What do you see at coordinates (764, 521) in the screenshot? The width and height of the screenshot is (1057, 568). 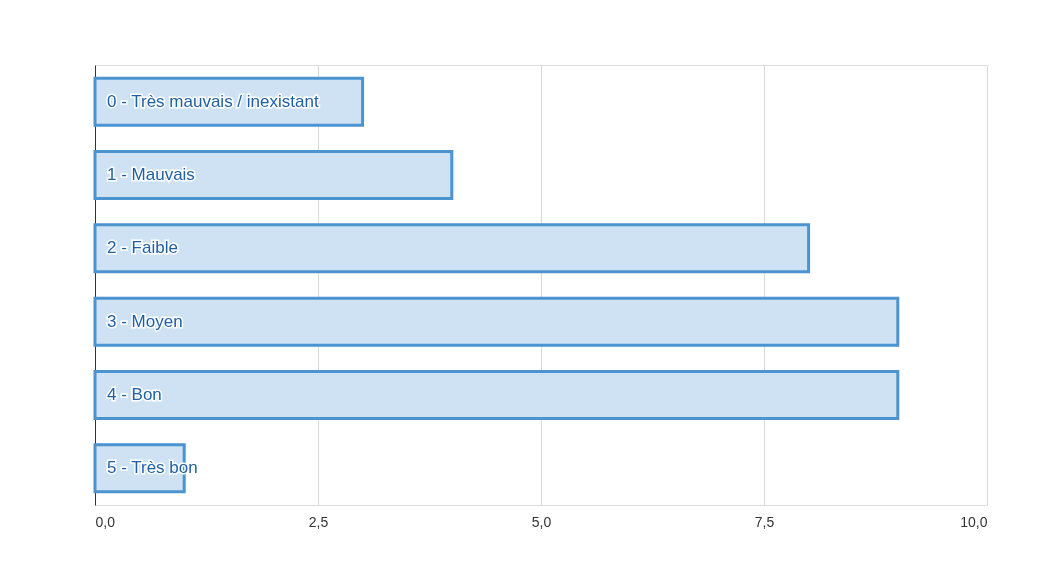 I see `x-tick-label: 7,5` at bounding box center [764, 521].